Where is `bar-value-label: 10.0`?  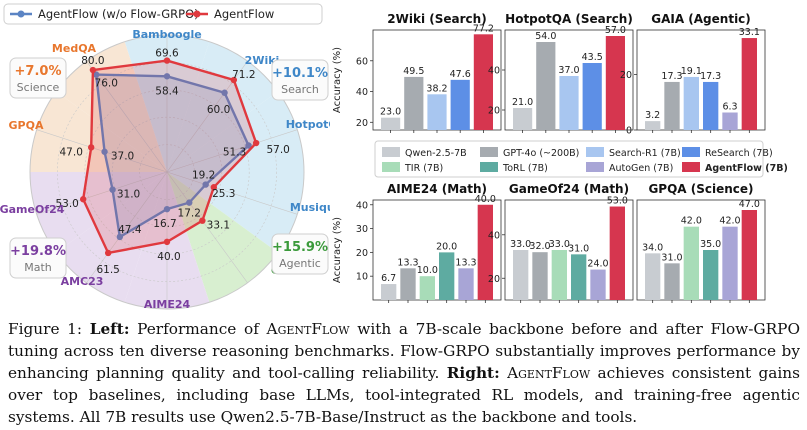 bar-value-label: 10.0 is located at coordinates (427, 270).